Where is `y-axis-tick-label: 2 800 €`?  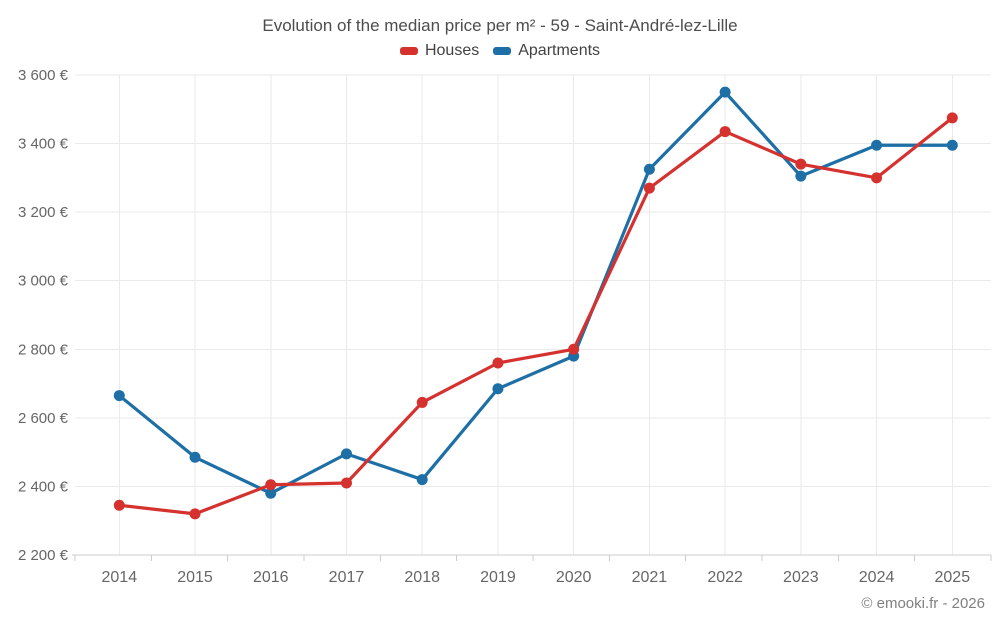 y-axis-tick-label: 2 800 € is located at coordinates (43, 349).